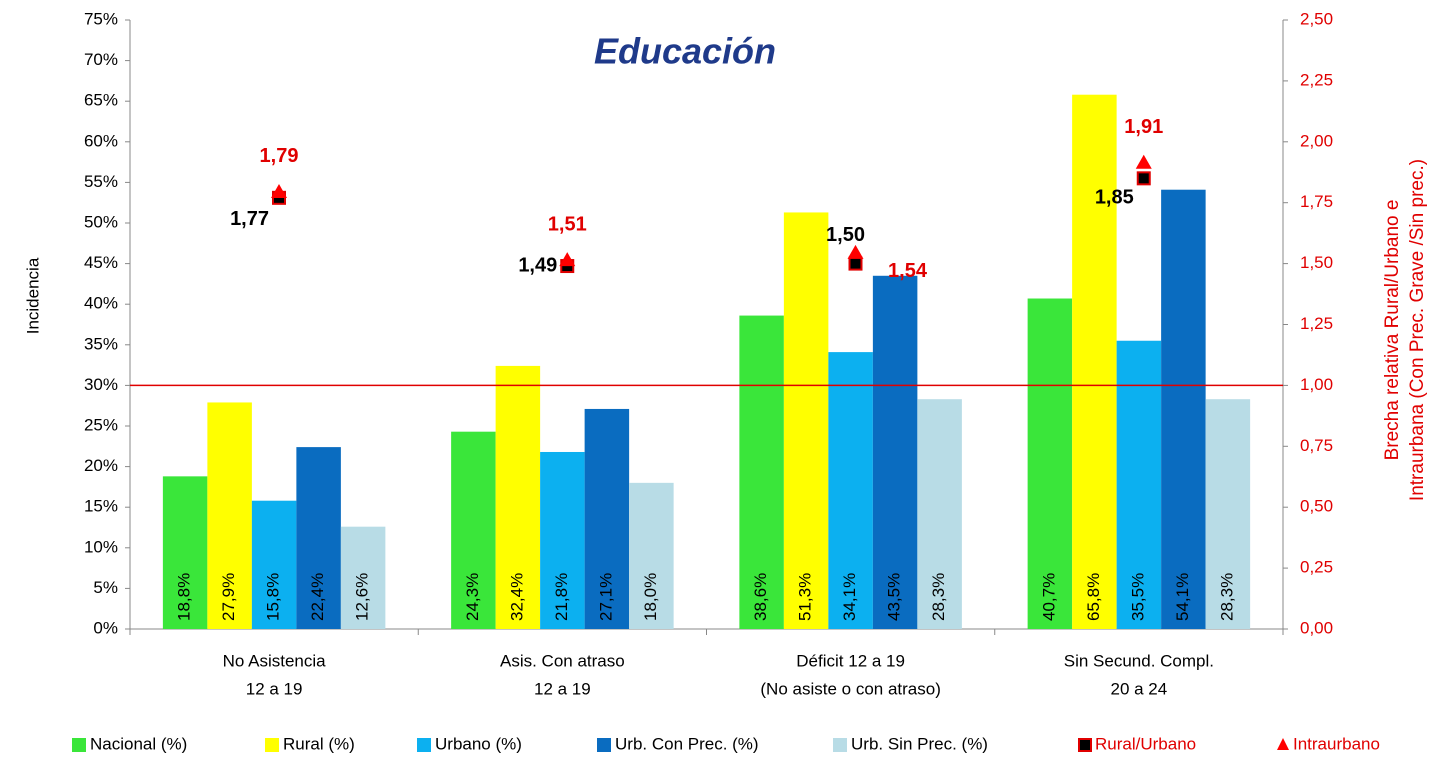  Describe the element at coordinates (805, 597) in the screenshot. I see `bar-value-label: 51,3%` at that location.